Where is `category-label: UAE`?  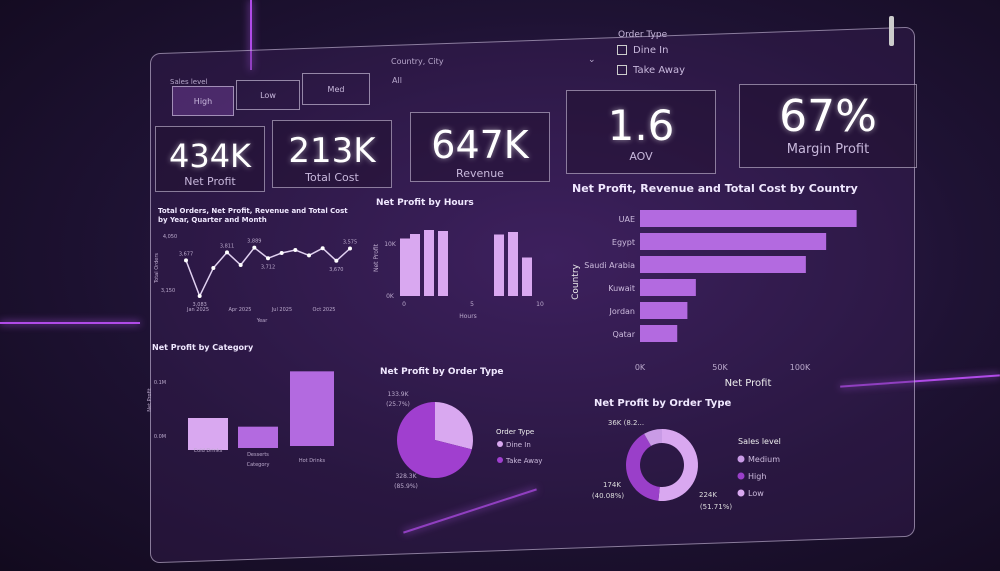 category-label: UAE is located at coordinates (627, 219).